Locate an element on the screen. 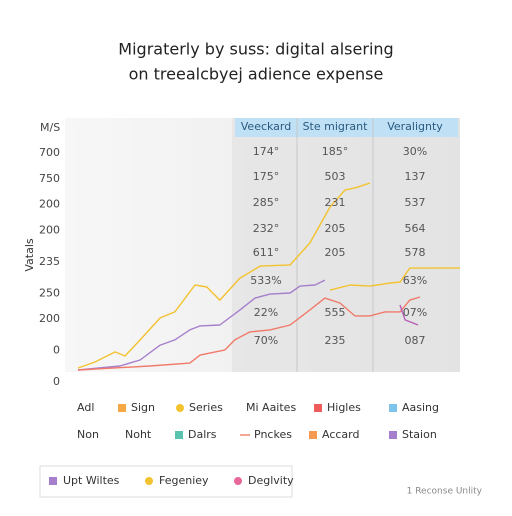  y-tick-label: 235 is located at coordinates (49, 261).